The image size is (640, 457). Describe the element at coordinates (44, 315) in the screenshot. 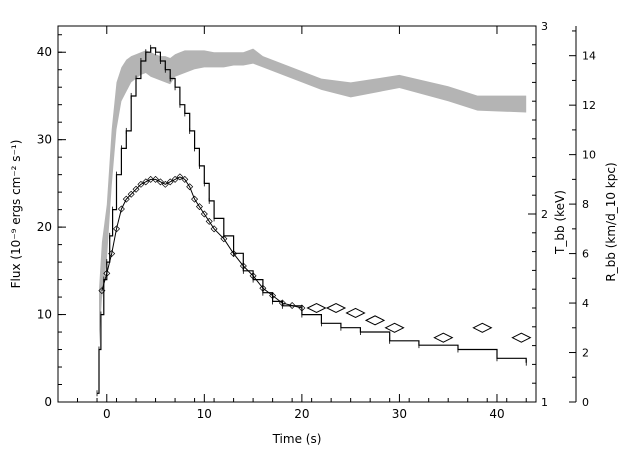

I see `flux-tick-label: 10` at that location.